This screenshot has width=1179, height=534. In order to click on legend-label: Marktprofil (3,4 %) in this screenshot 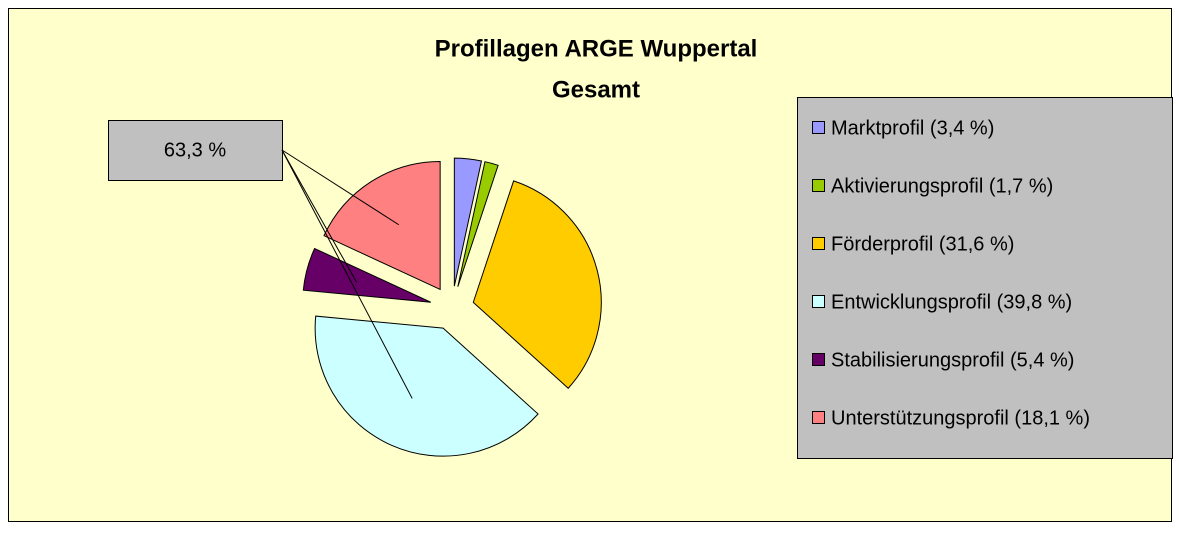, I will do `click(912, 128)`.